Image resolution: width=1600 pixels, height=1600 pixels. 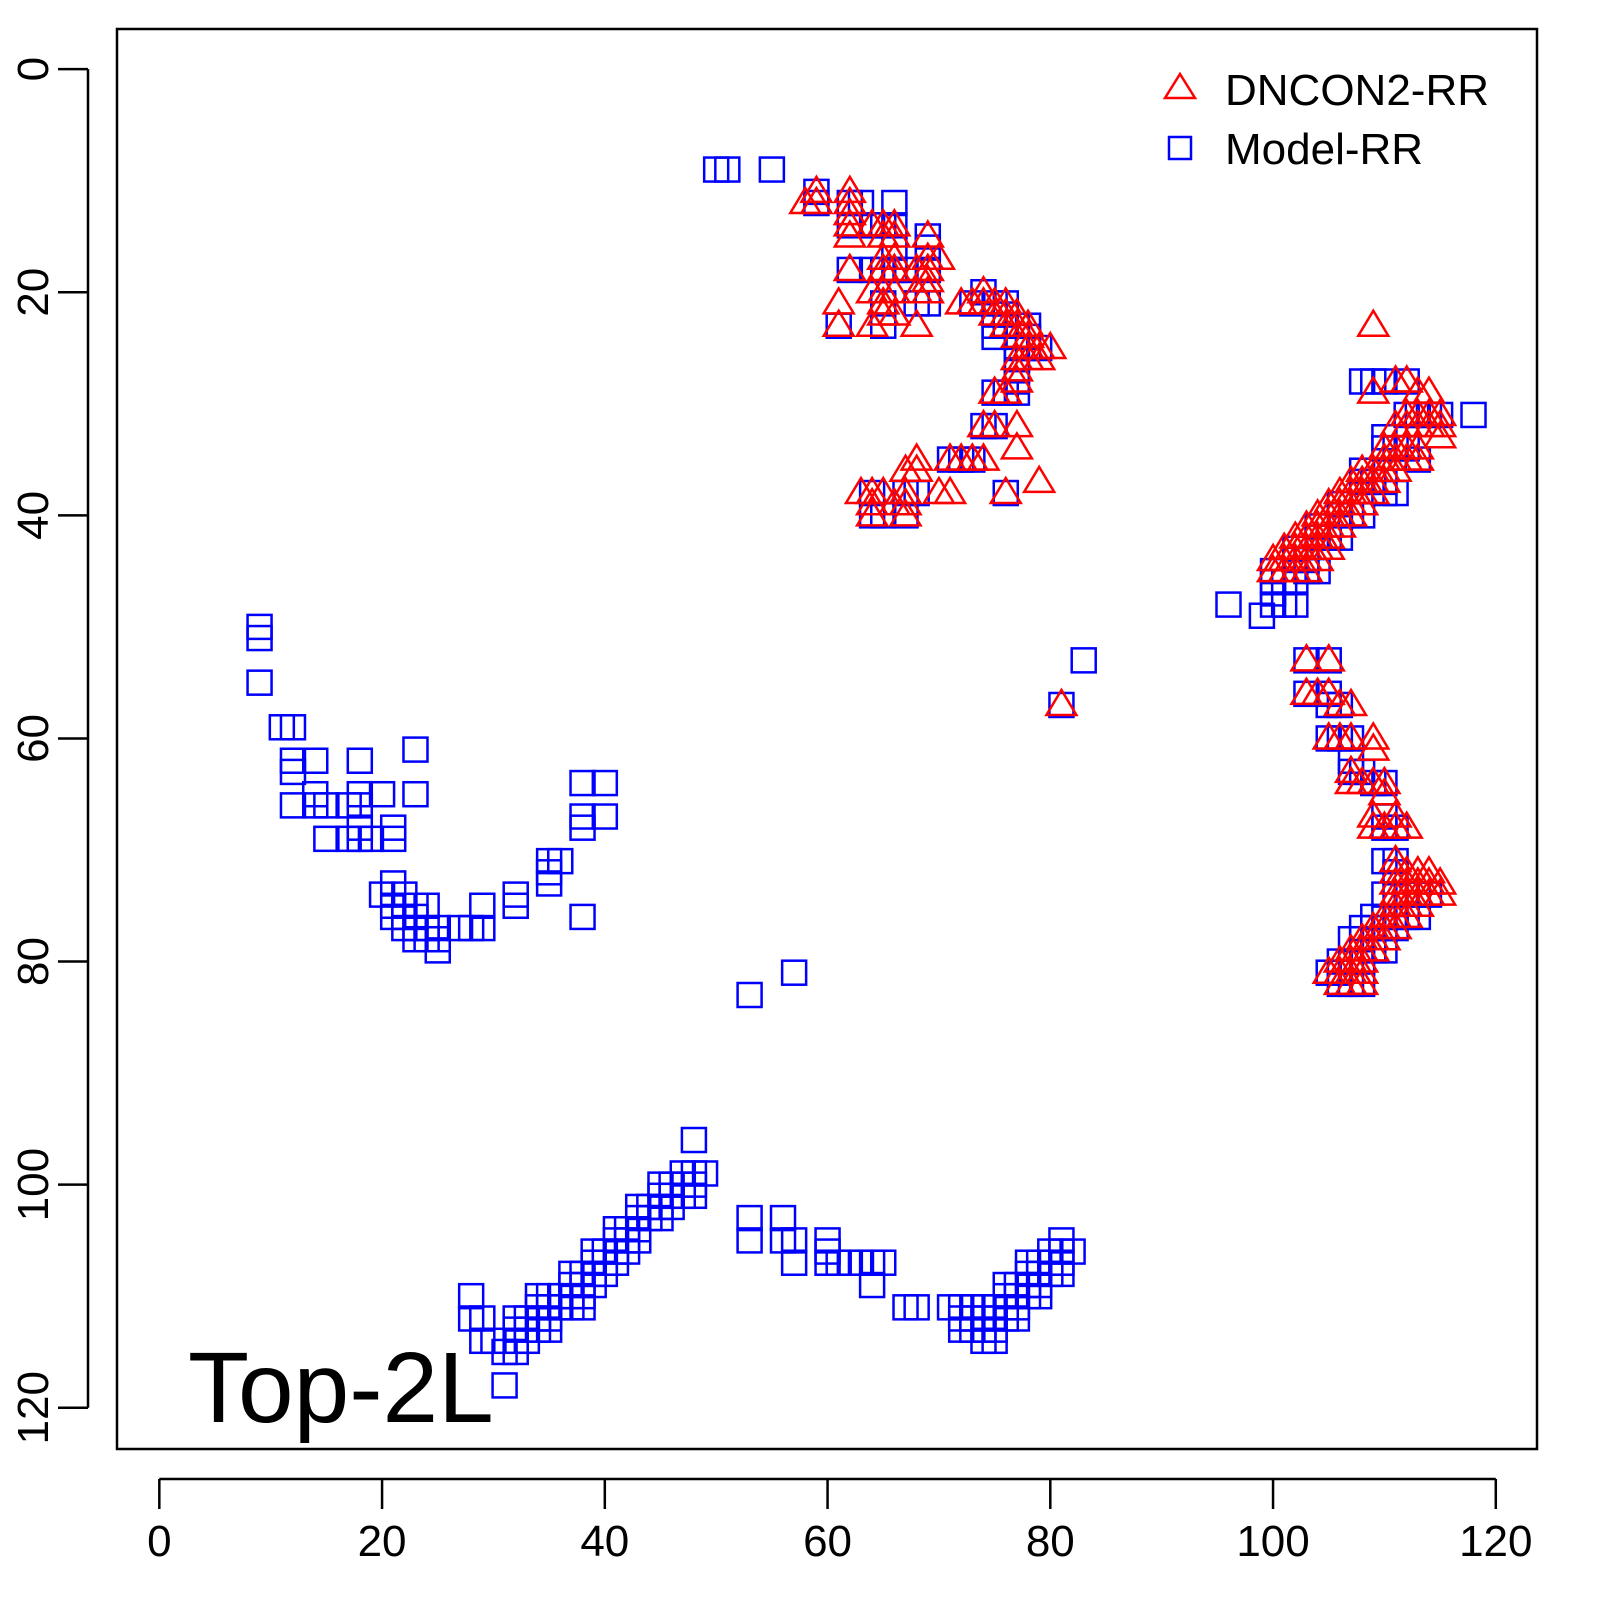 What do you see at coordinates (1495, 1541) in the screenshot?
I see `x-tick-label: 120` at bounding box center [1495, 1541].